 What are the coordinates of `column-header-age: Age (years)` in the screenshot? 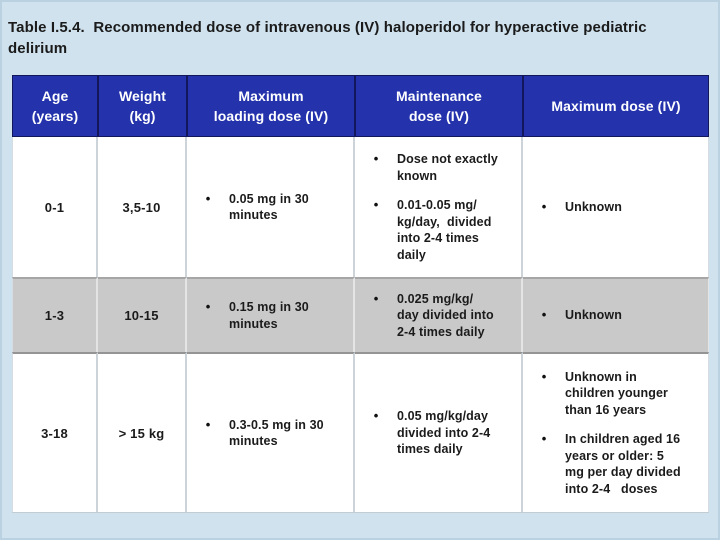 It's located at (55, 106).